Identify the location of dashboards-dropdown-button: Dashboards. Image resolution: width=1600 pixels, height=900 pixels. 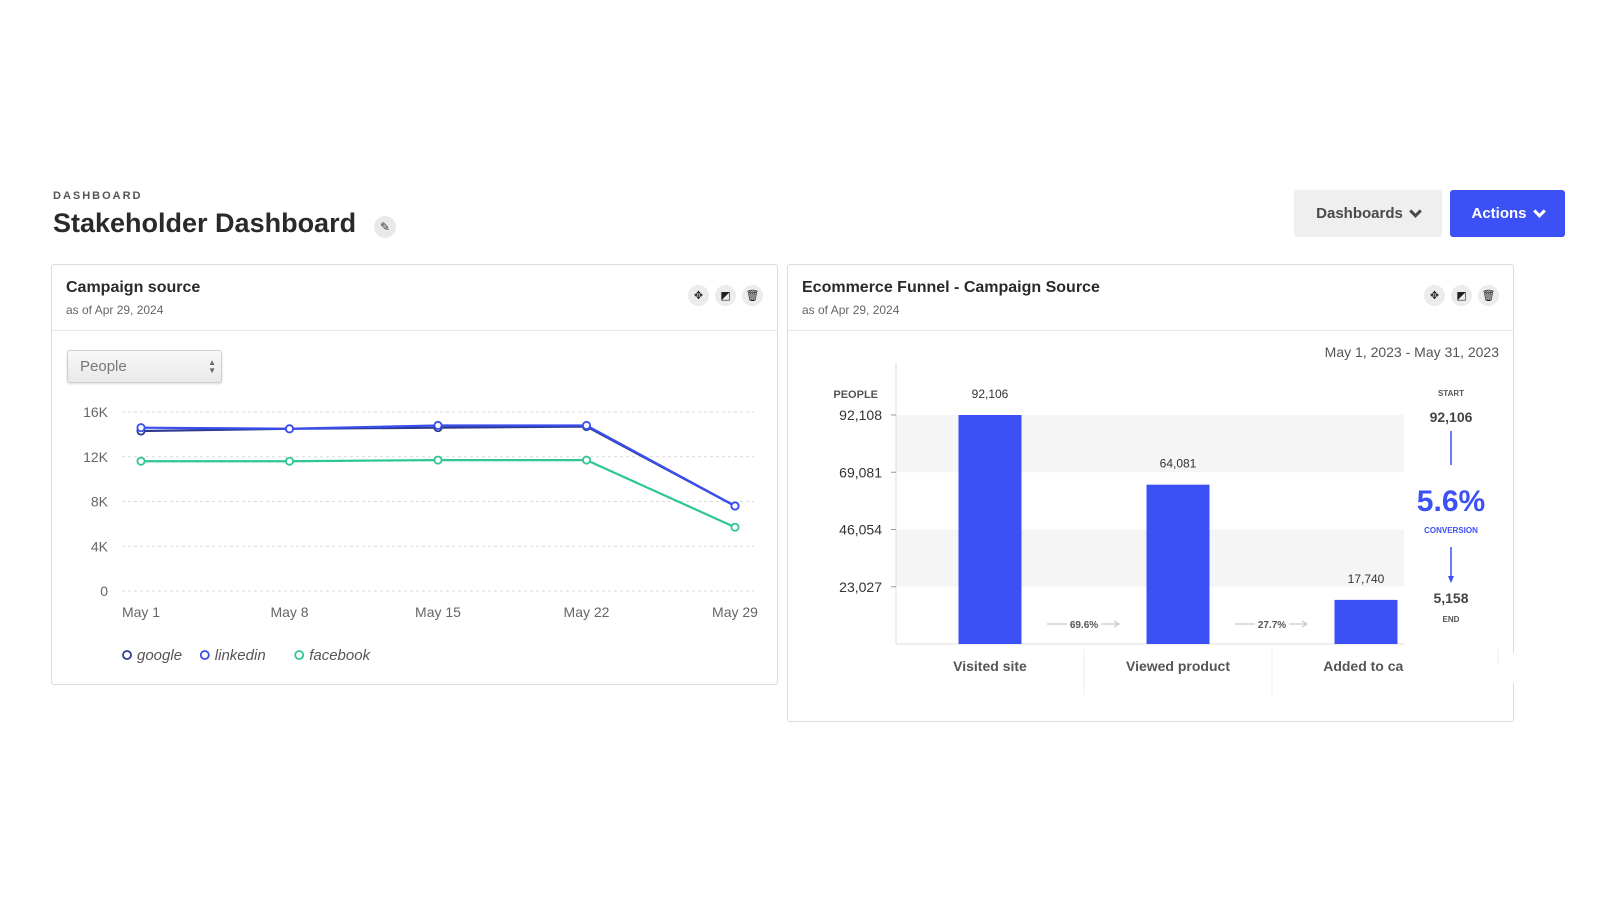
(1368, 213).